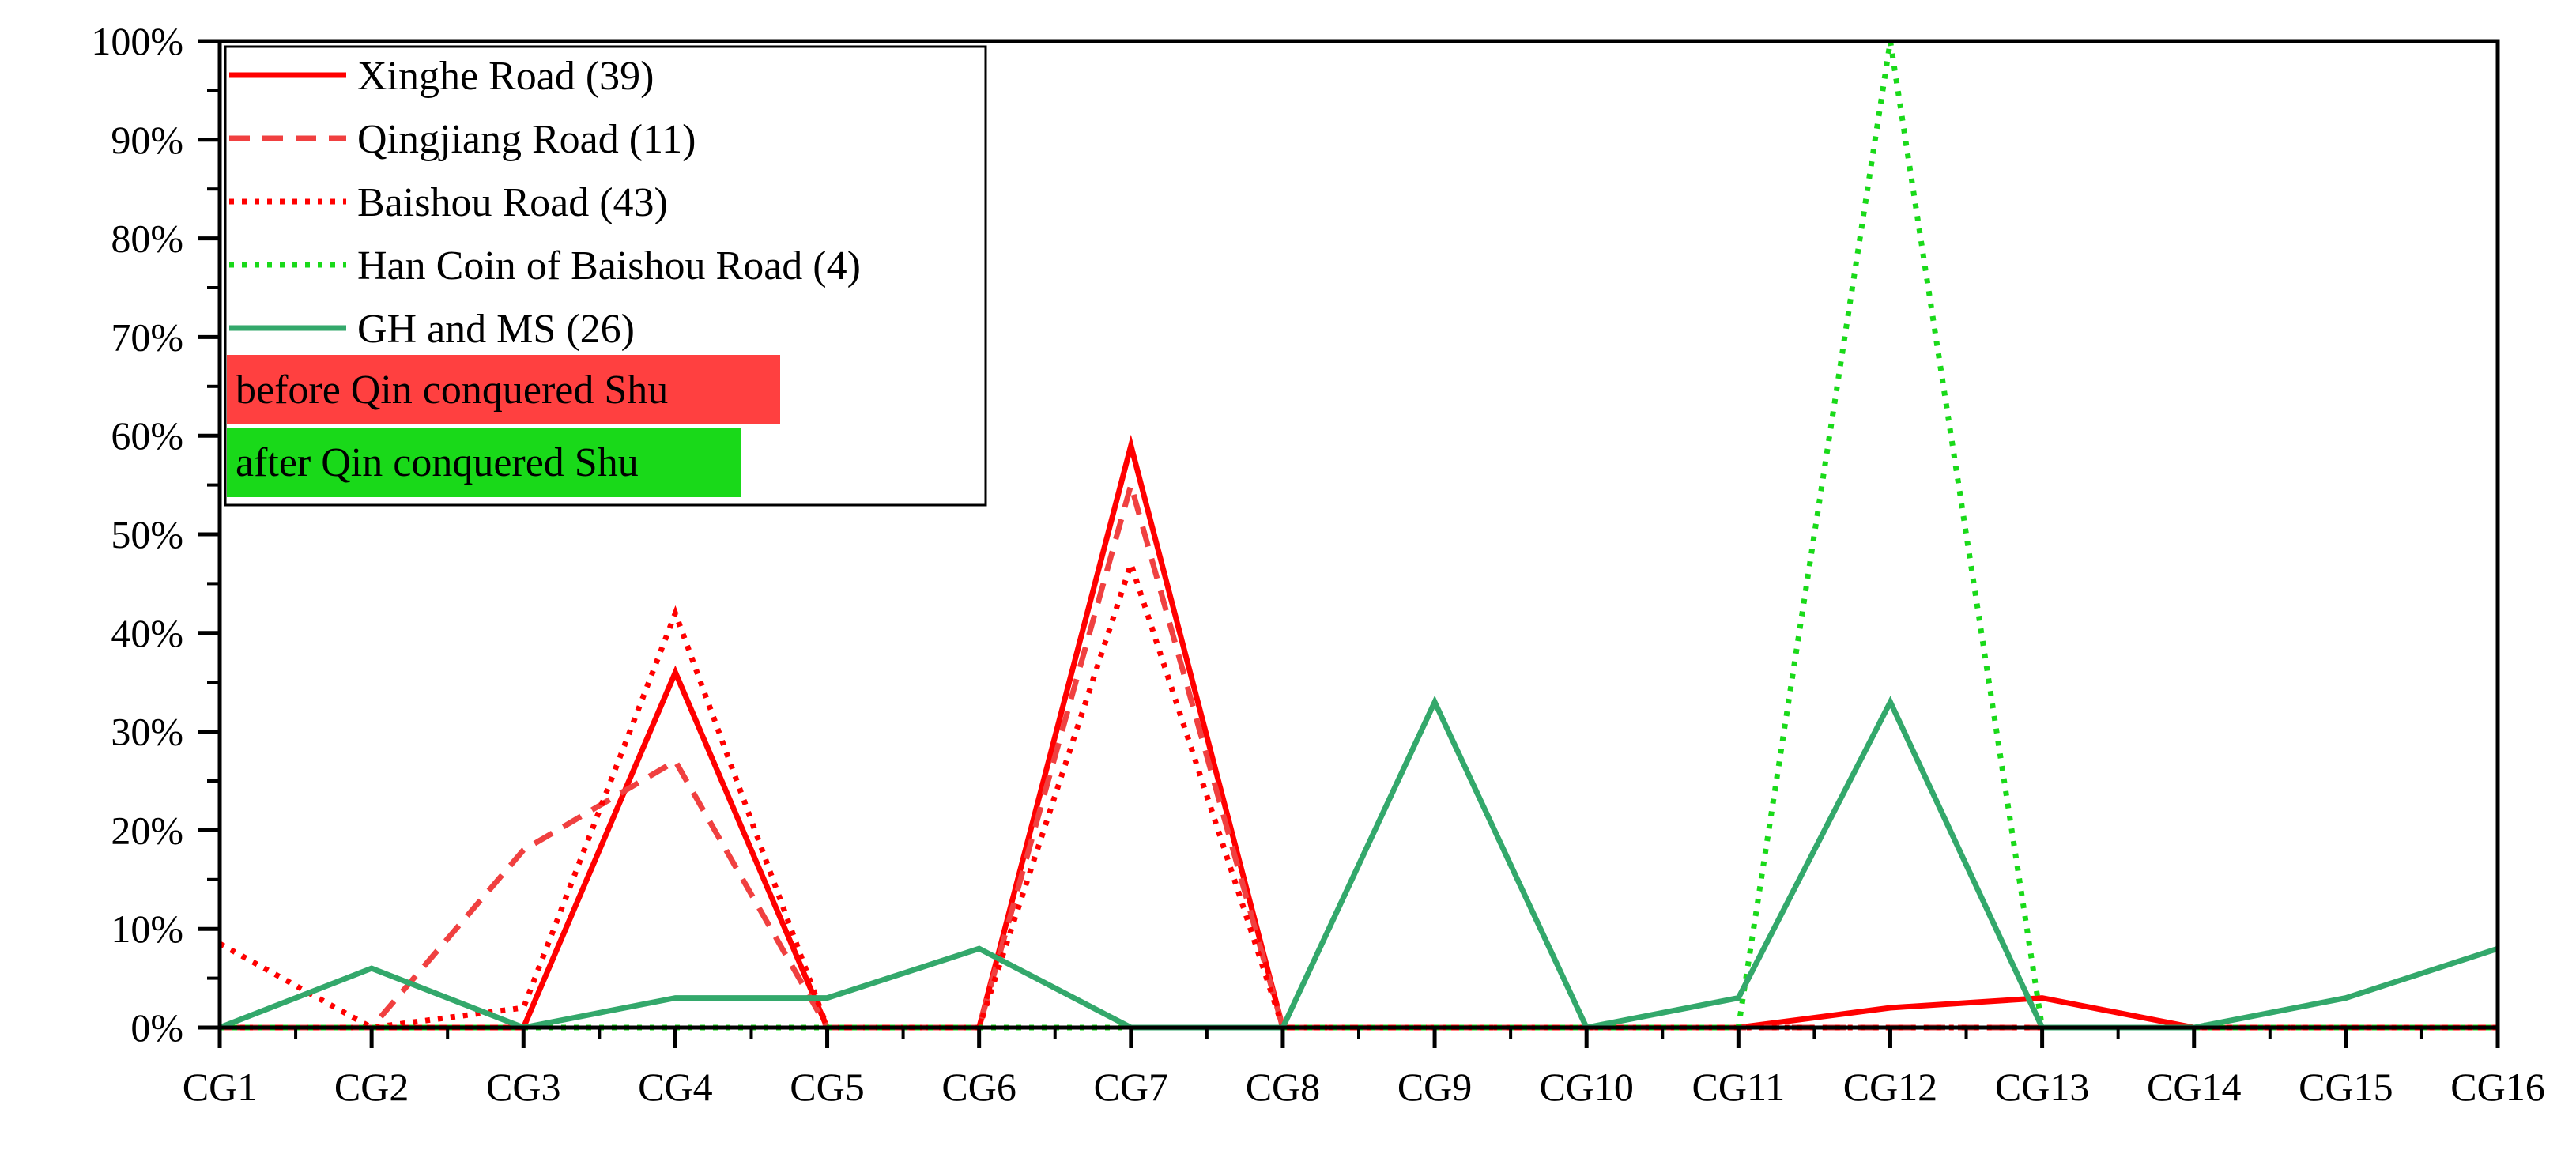 The image size is (2576, 1154). Describe the element at coordinates (526, 139) in the screenshot. I see `legend-label-2: Qingjiang Road (11)` at that location.